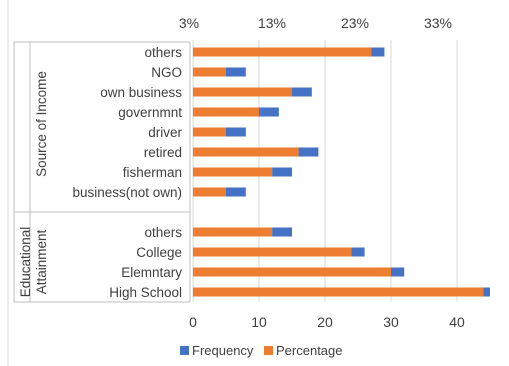  Describe the element at coordinates (127, 192) in the screenshot. I see `category-label: business(not own)` at that location.